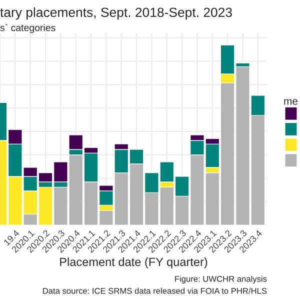 Image resolution: width=300 pixels, height=300 pixels. I want to click on legend-title: me, so click(291, 102).